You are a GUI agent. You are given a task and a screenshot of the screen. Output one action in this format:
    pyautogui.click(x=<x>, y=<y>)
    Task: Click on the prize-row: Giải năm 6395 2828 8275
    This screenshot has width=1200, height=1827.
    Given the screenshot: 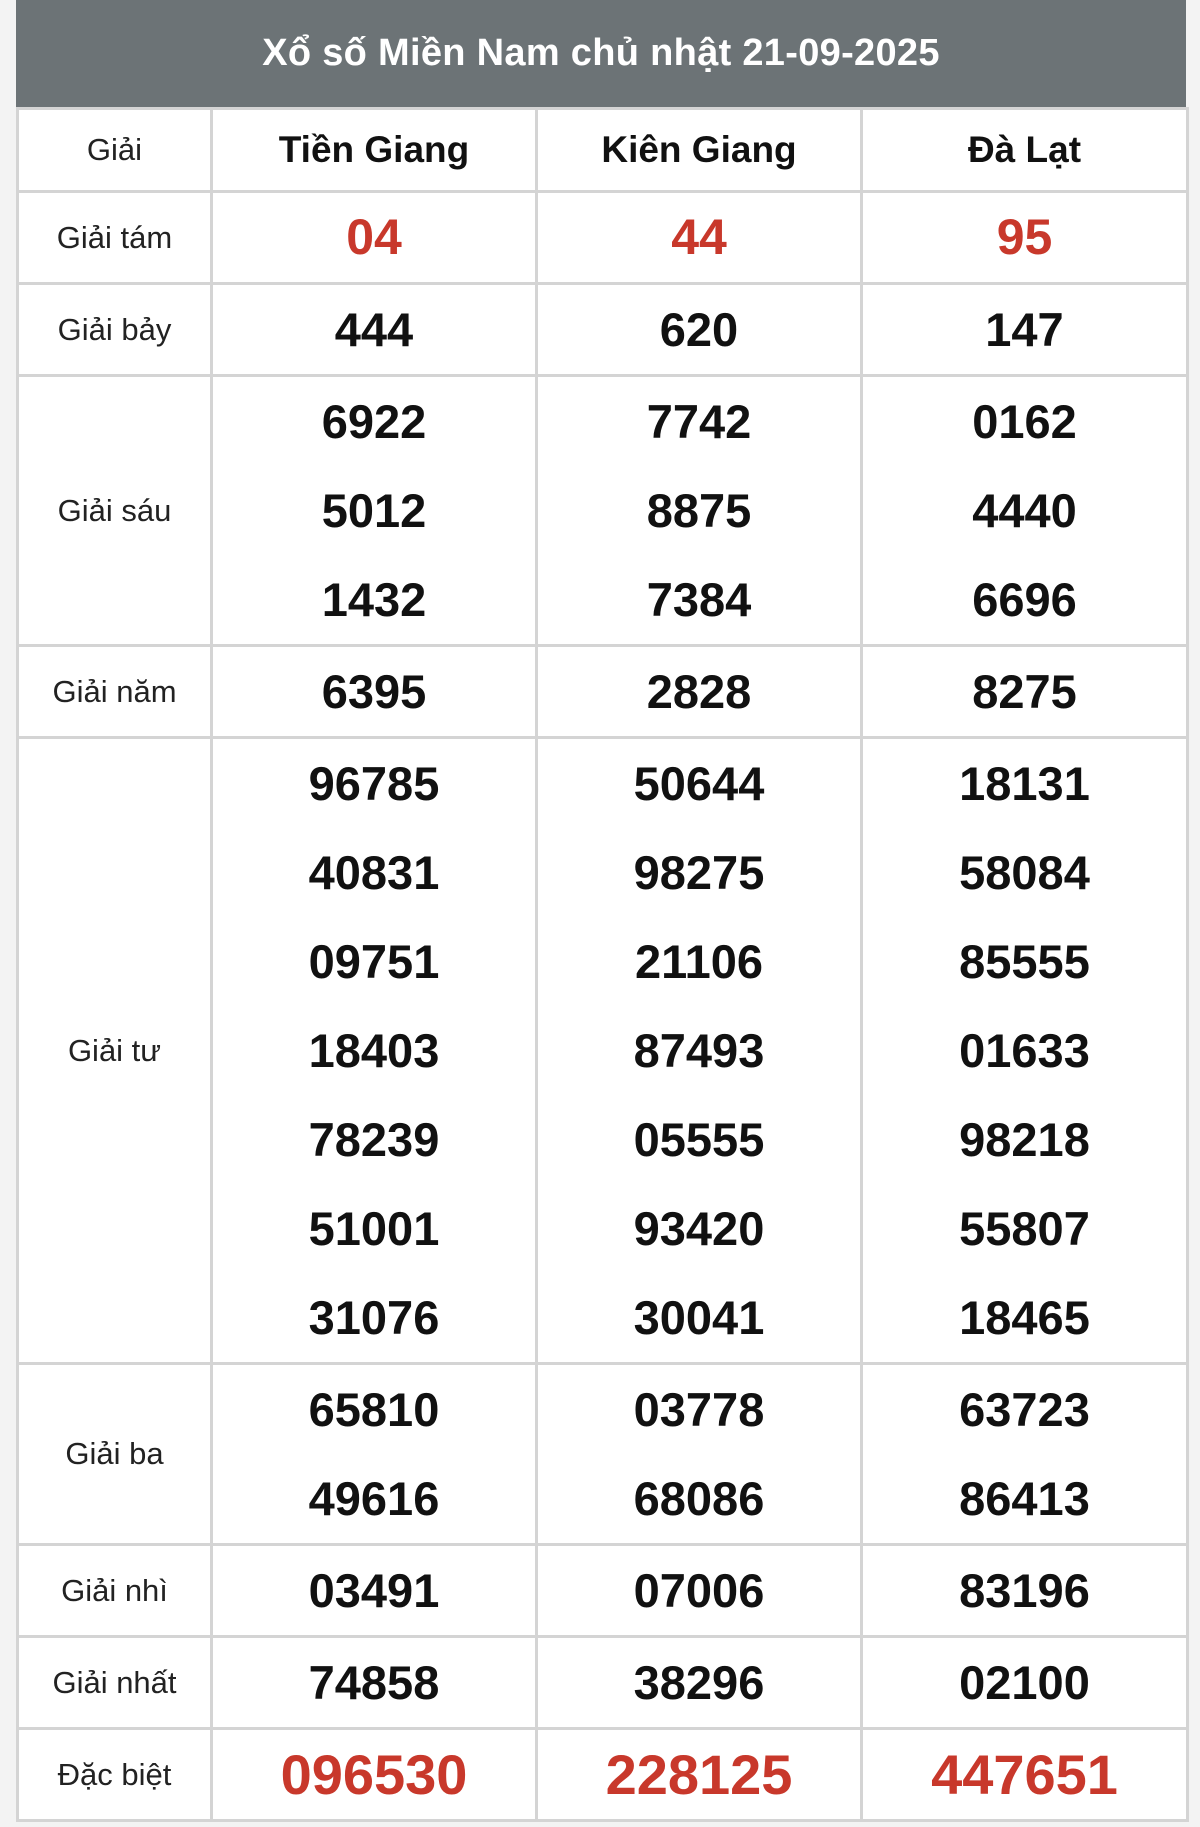 What is the action you would take?
    pyautogui.click(x=602, y=691)
    